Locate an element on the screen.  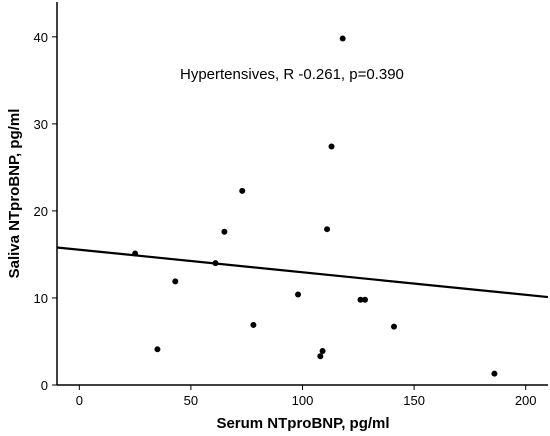
y-tick-label: 40 is located at coordinates (41, 37).